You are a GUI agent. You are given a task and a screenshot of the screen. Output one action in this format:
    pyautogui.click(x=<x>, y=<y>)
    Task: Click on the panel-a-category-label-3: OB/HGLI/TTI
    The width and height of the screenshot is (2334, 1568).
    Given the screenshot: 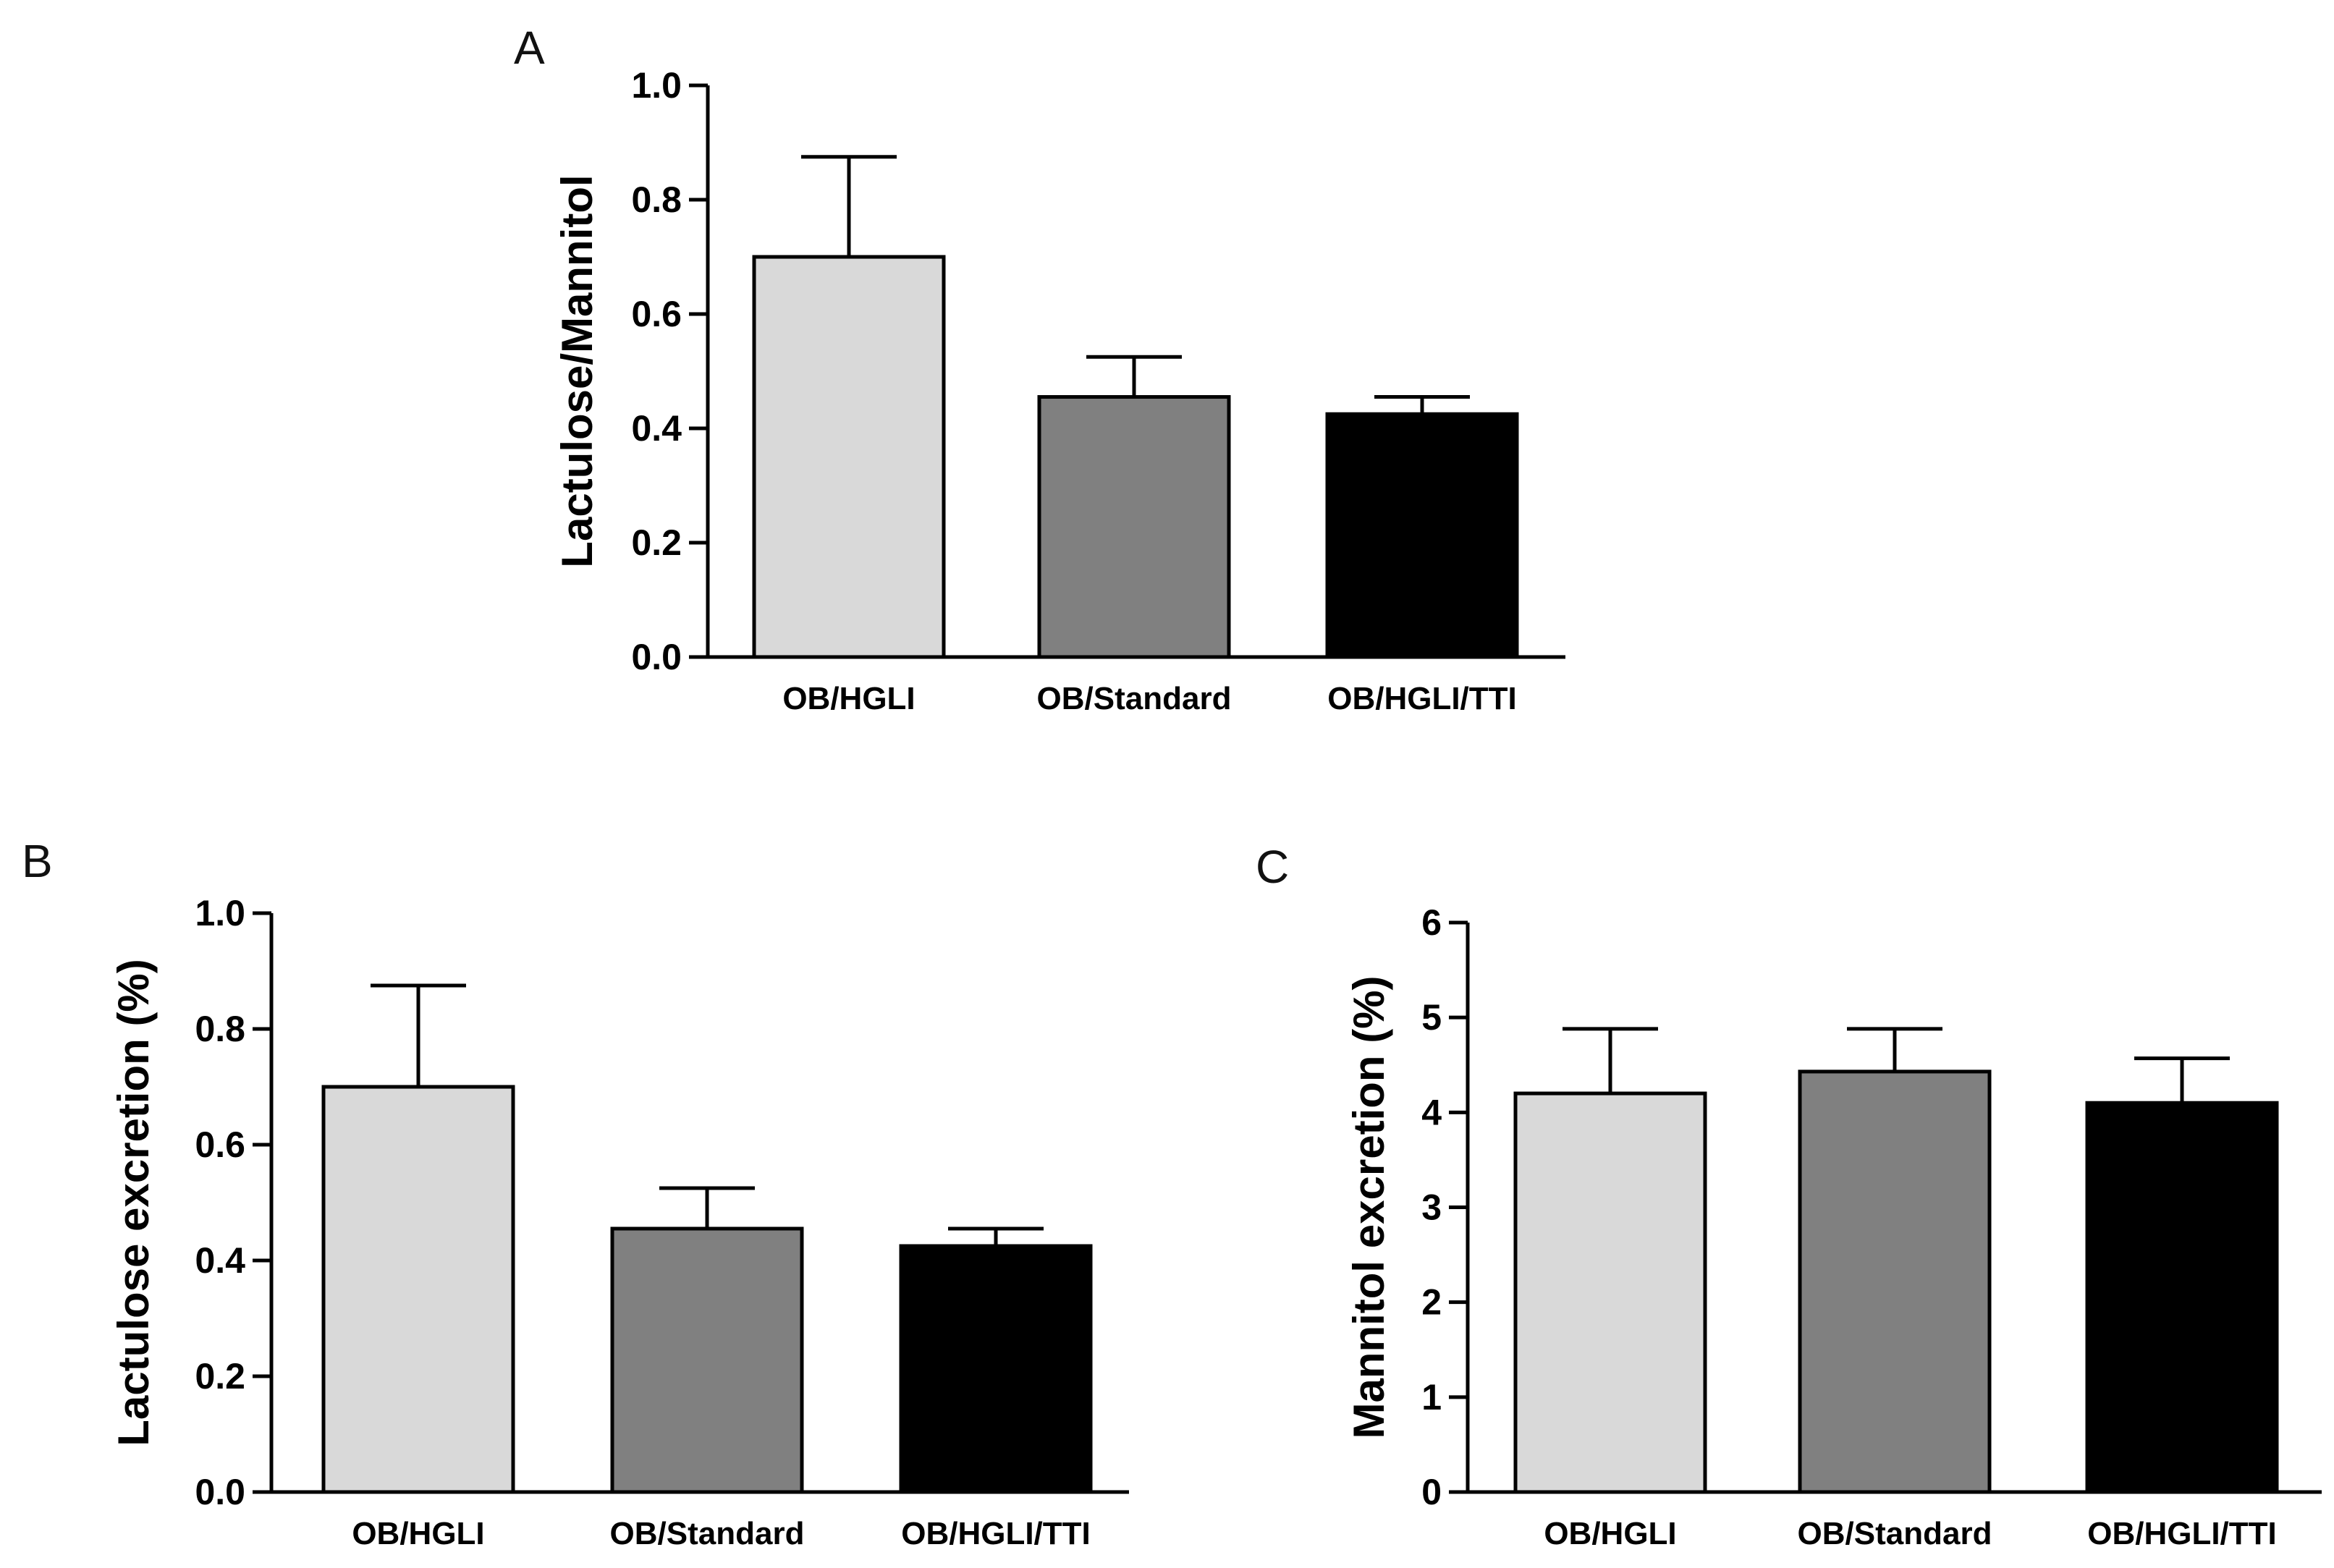 What is the action you would take?
    pyautogui.click(x=1422, y=698)
    